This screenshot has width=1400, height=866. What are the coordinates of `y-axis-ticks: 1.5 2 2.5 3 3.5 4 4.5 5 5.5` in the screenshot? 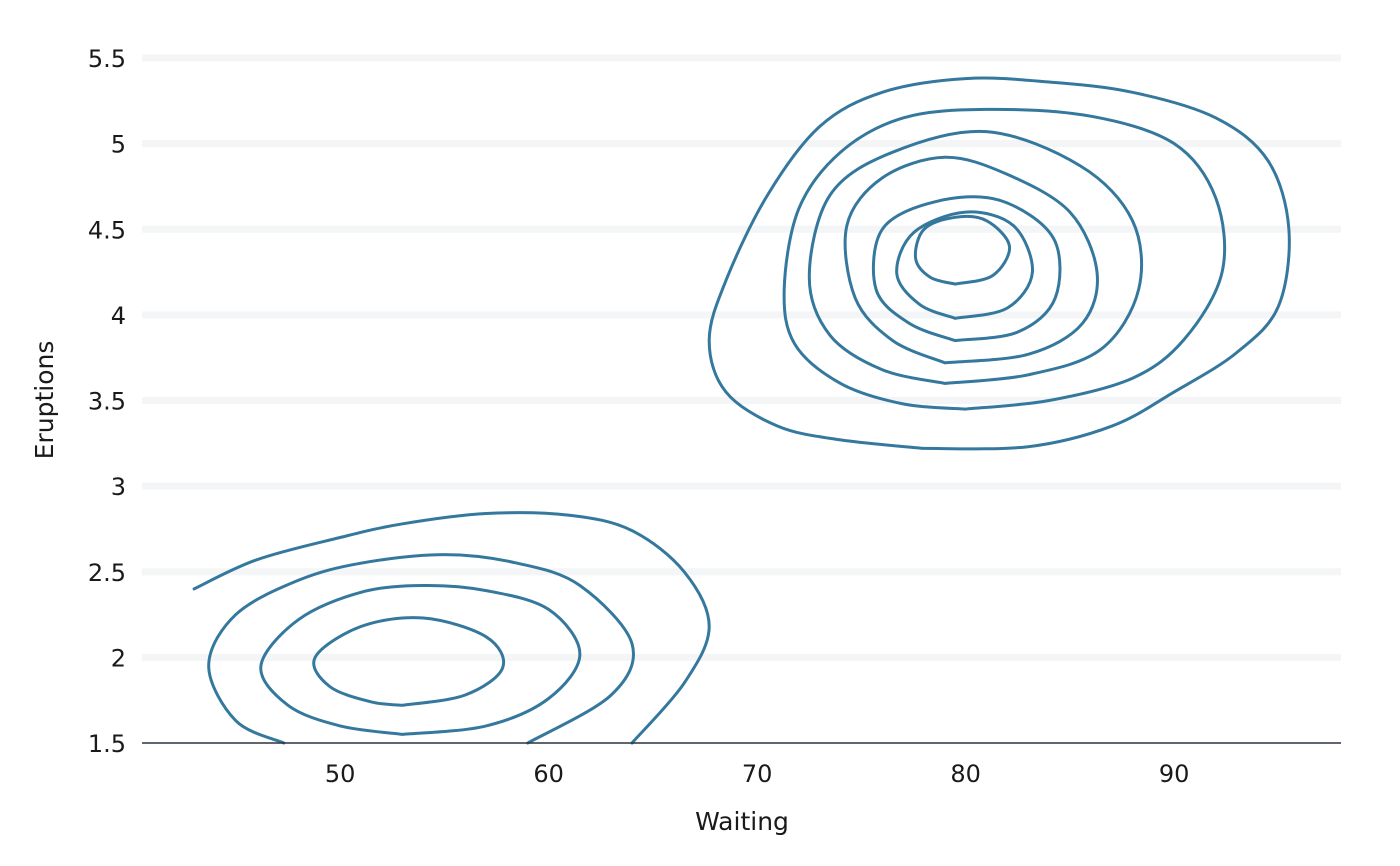 It's located at (107, 401).